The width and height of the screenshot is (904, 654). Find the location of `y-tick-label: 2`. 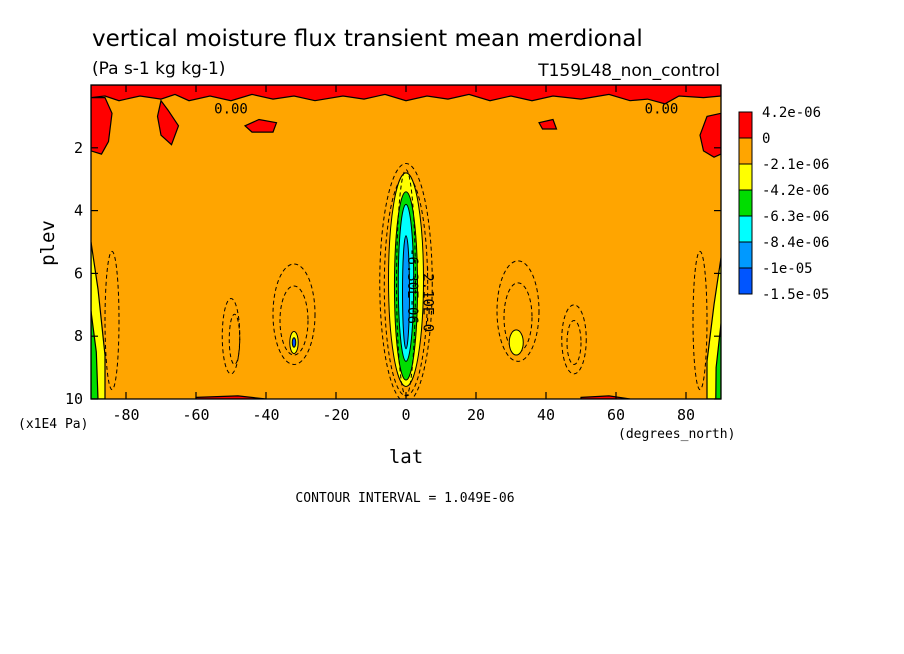

y-tick-label: 2 is located at coordinates (78, 148).